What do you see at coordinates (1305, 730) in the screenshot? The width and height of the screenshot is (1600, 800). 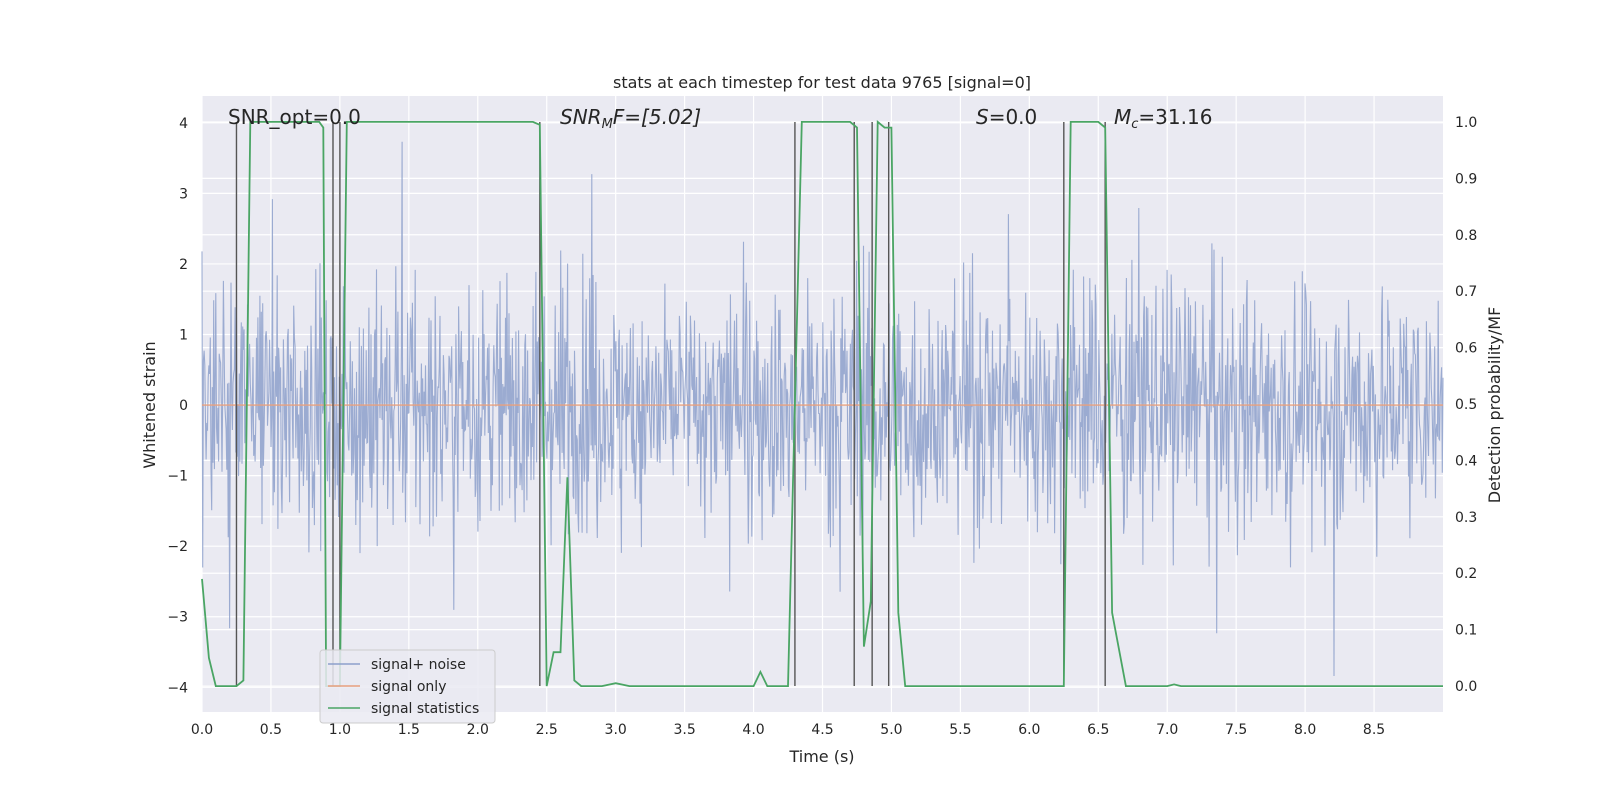 I see `x-tick-label: 8.0` at bounding box center [1305, 730].